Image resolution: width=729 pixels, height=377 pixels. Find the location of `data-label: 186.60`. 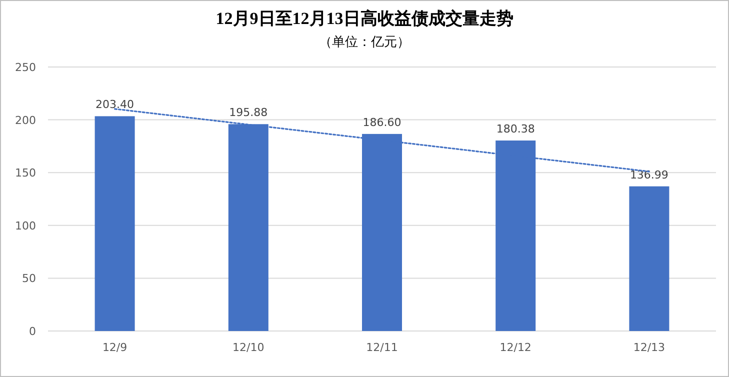

data-label: 186.60 is located at coordinates (382, 122).